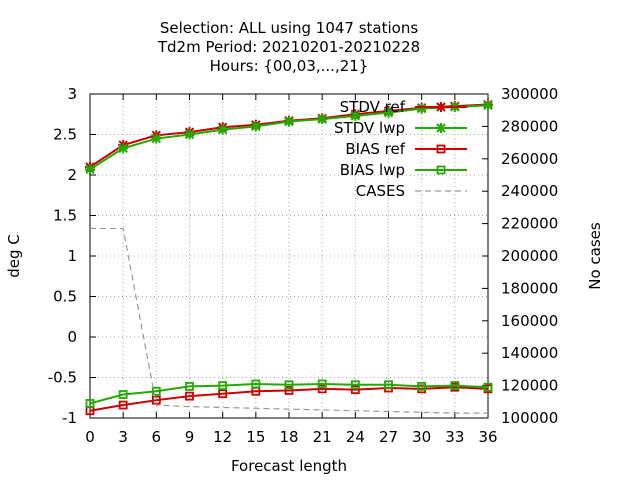 This screenshot has height=480, width=640. What do you see at coordinates (190, 437) in the screenshot?
I see `x-tick-label: 9` at bounding box center [190, 437].